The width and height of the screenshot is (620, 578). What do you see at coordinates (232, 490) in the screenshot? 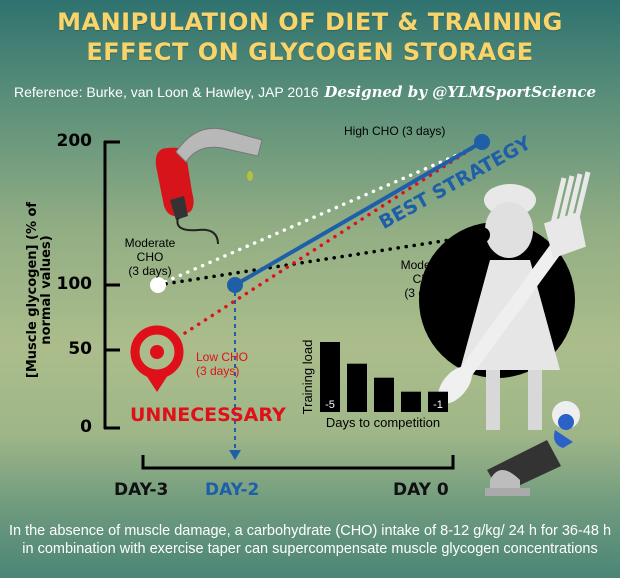
I see `x-label-day-minus-2: DAY-2` at bounding box center [232, 490].